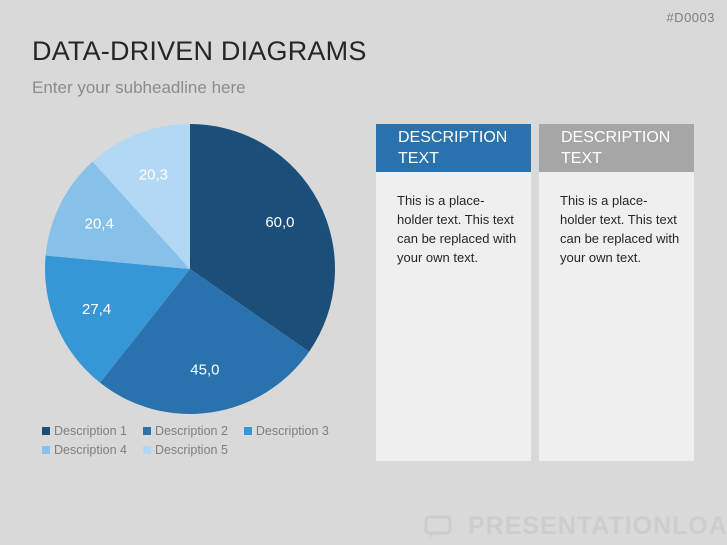  Describe the element at coordinates (438, 526) in the screenshot. I see `speech-bubble-icon` at that location.